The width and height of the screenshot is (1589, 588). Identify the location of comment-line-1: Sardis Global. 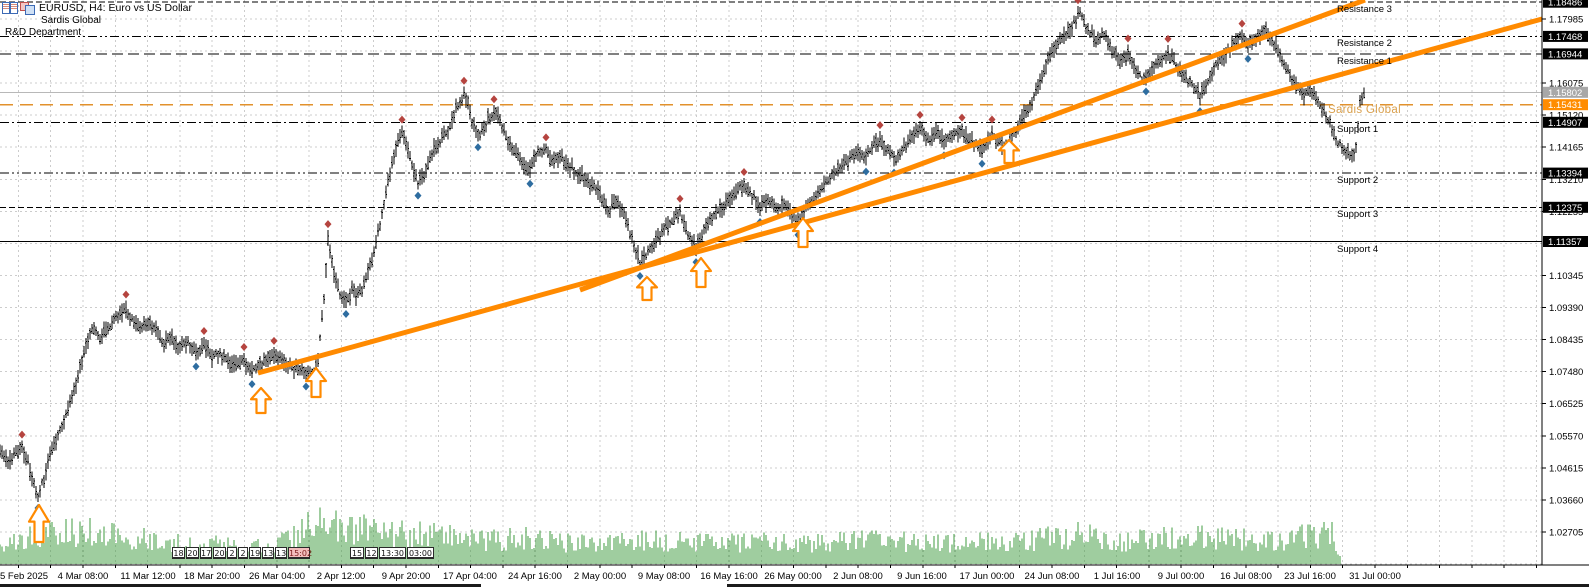
(71, 20).